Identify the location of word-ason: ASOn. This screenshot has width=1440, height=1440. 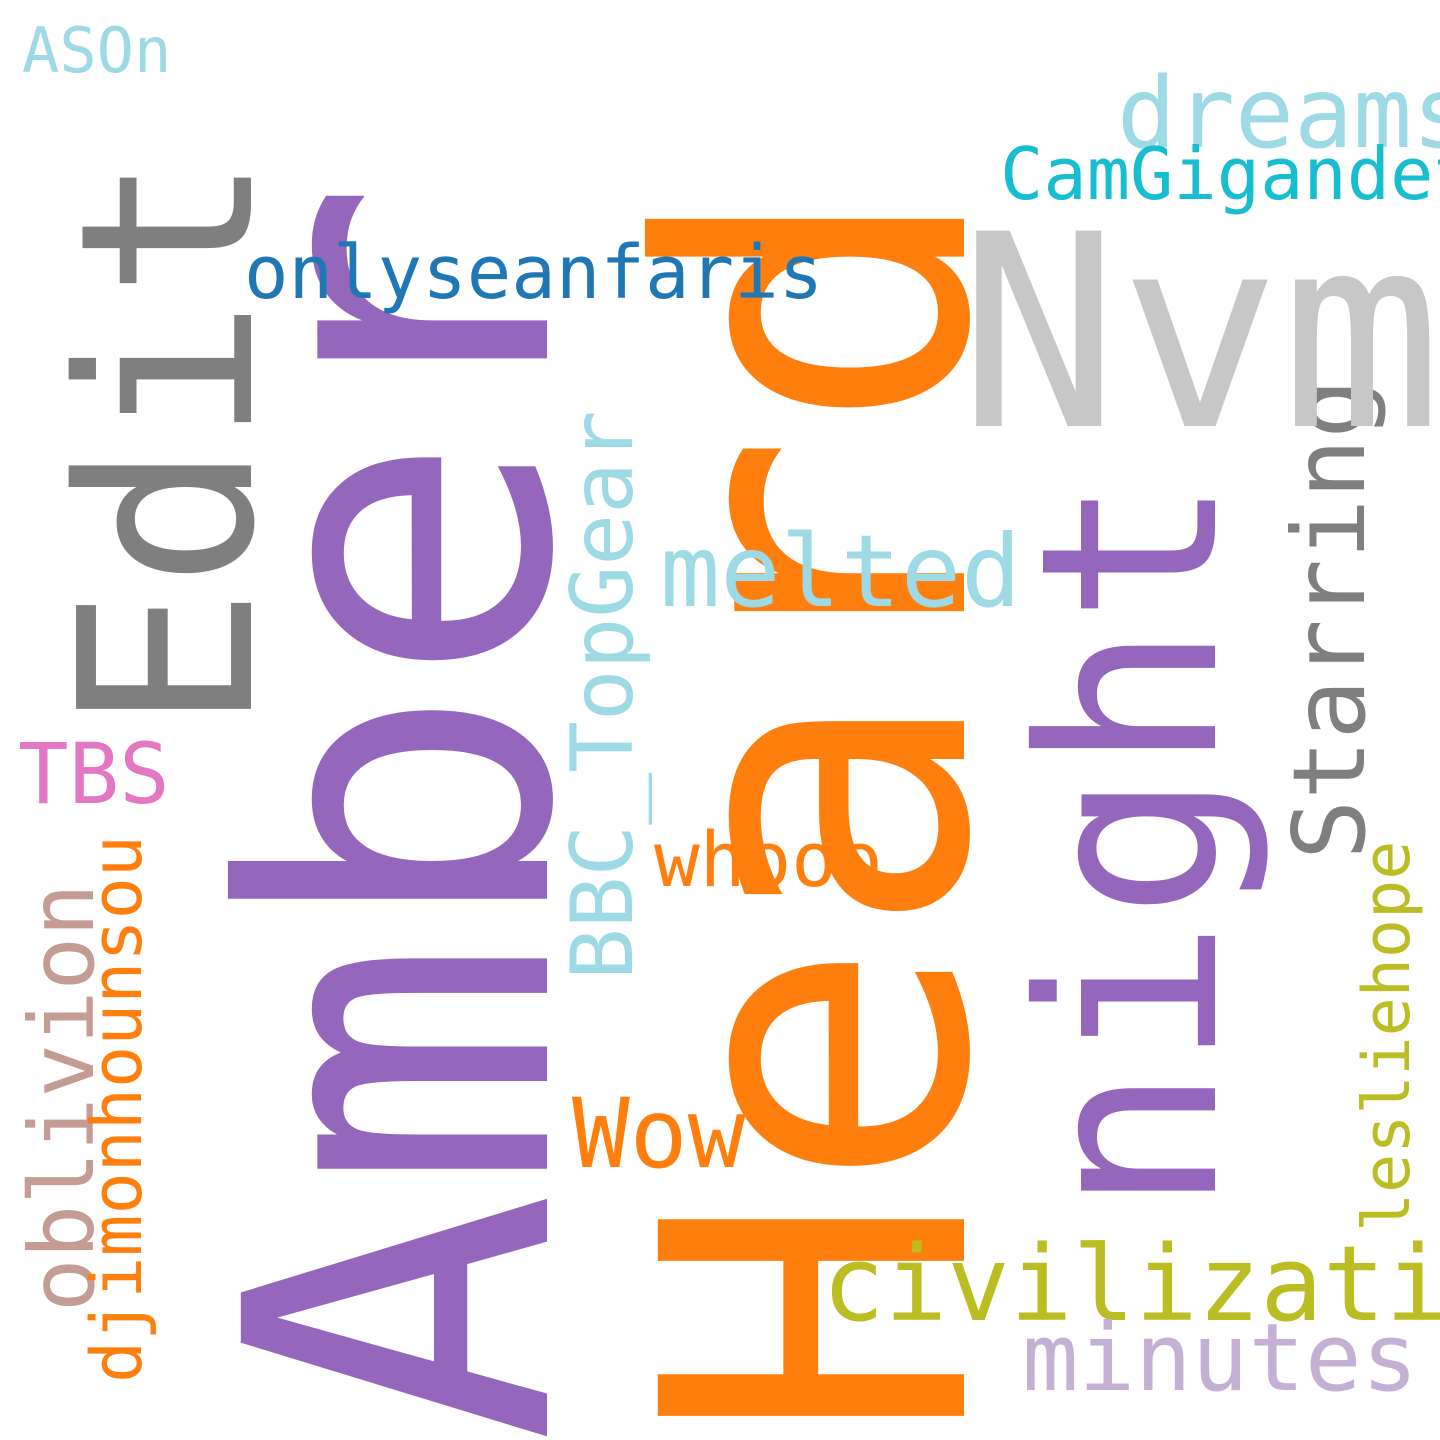
(97, 50).